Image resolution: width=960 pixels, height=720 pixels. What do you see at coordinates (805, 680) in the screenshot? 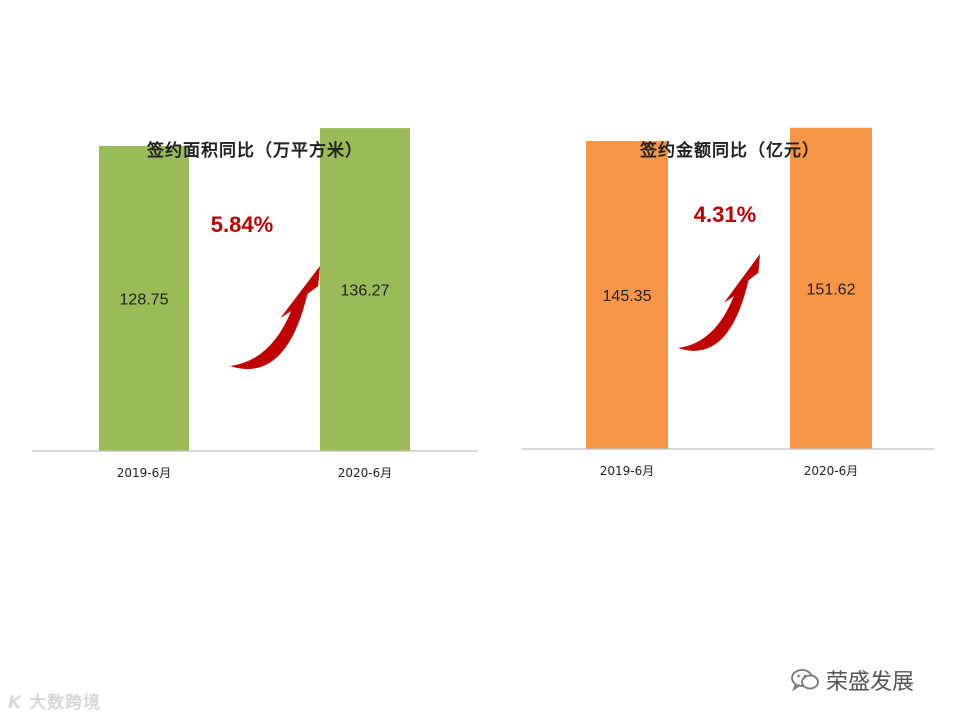
I see `wechat-icon` at bounding box center [805, 680].